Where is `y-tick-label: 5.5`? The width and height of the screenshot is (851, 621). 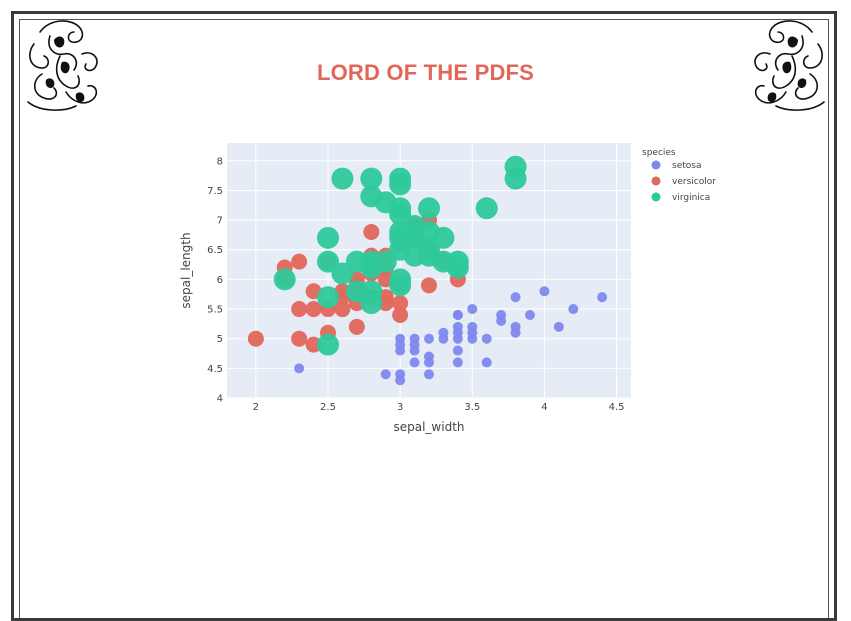
y-tick-label: 5.5 is located at coordinates (215, 310).